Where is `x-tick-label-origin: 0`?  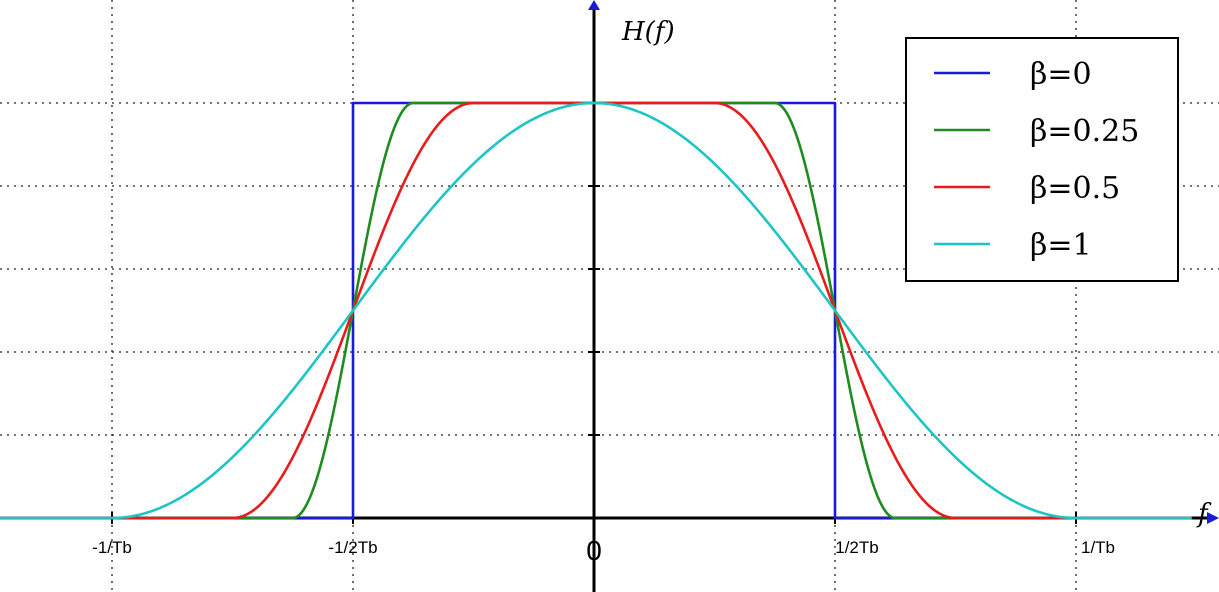
x-tick-label-origin: 0 is located at coordinates (594, 550).